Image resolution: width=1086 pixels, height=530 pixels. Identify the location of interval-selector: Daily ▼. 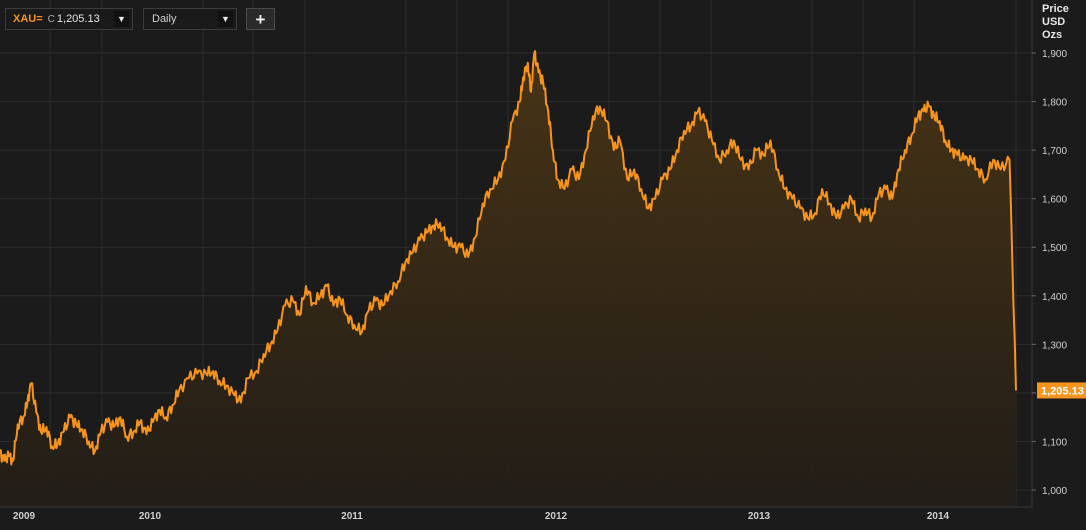
(190, 19).